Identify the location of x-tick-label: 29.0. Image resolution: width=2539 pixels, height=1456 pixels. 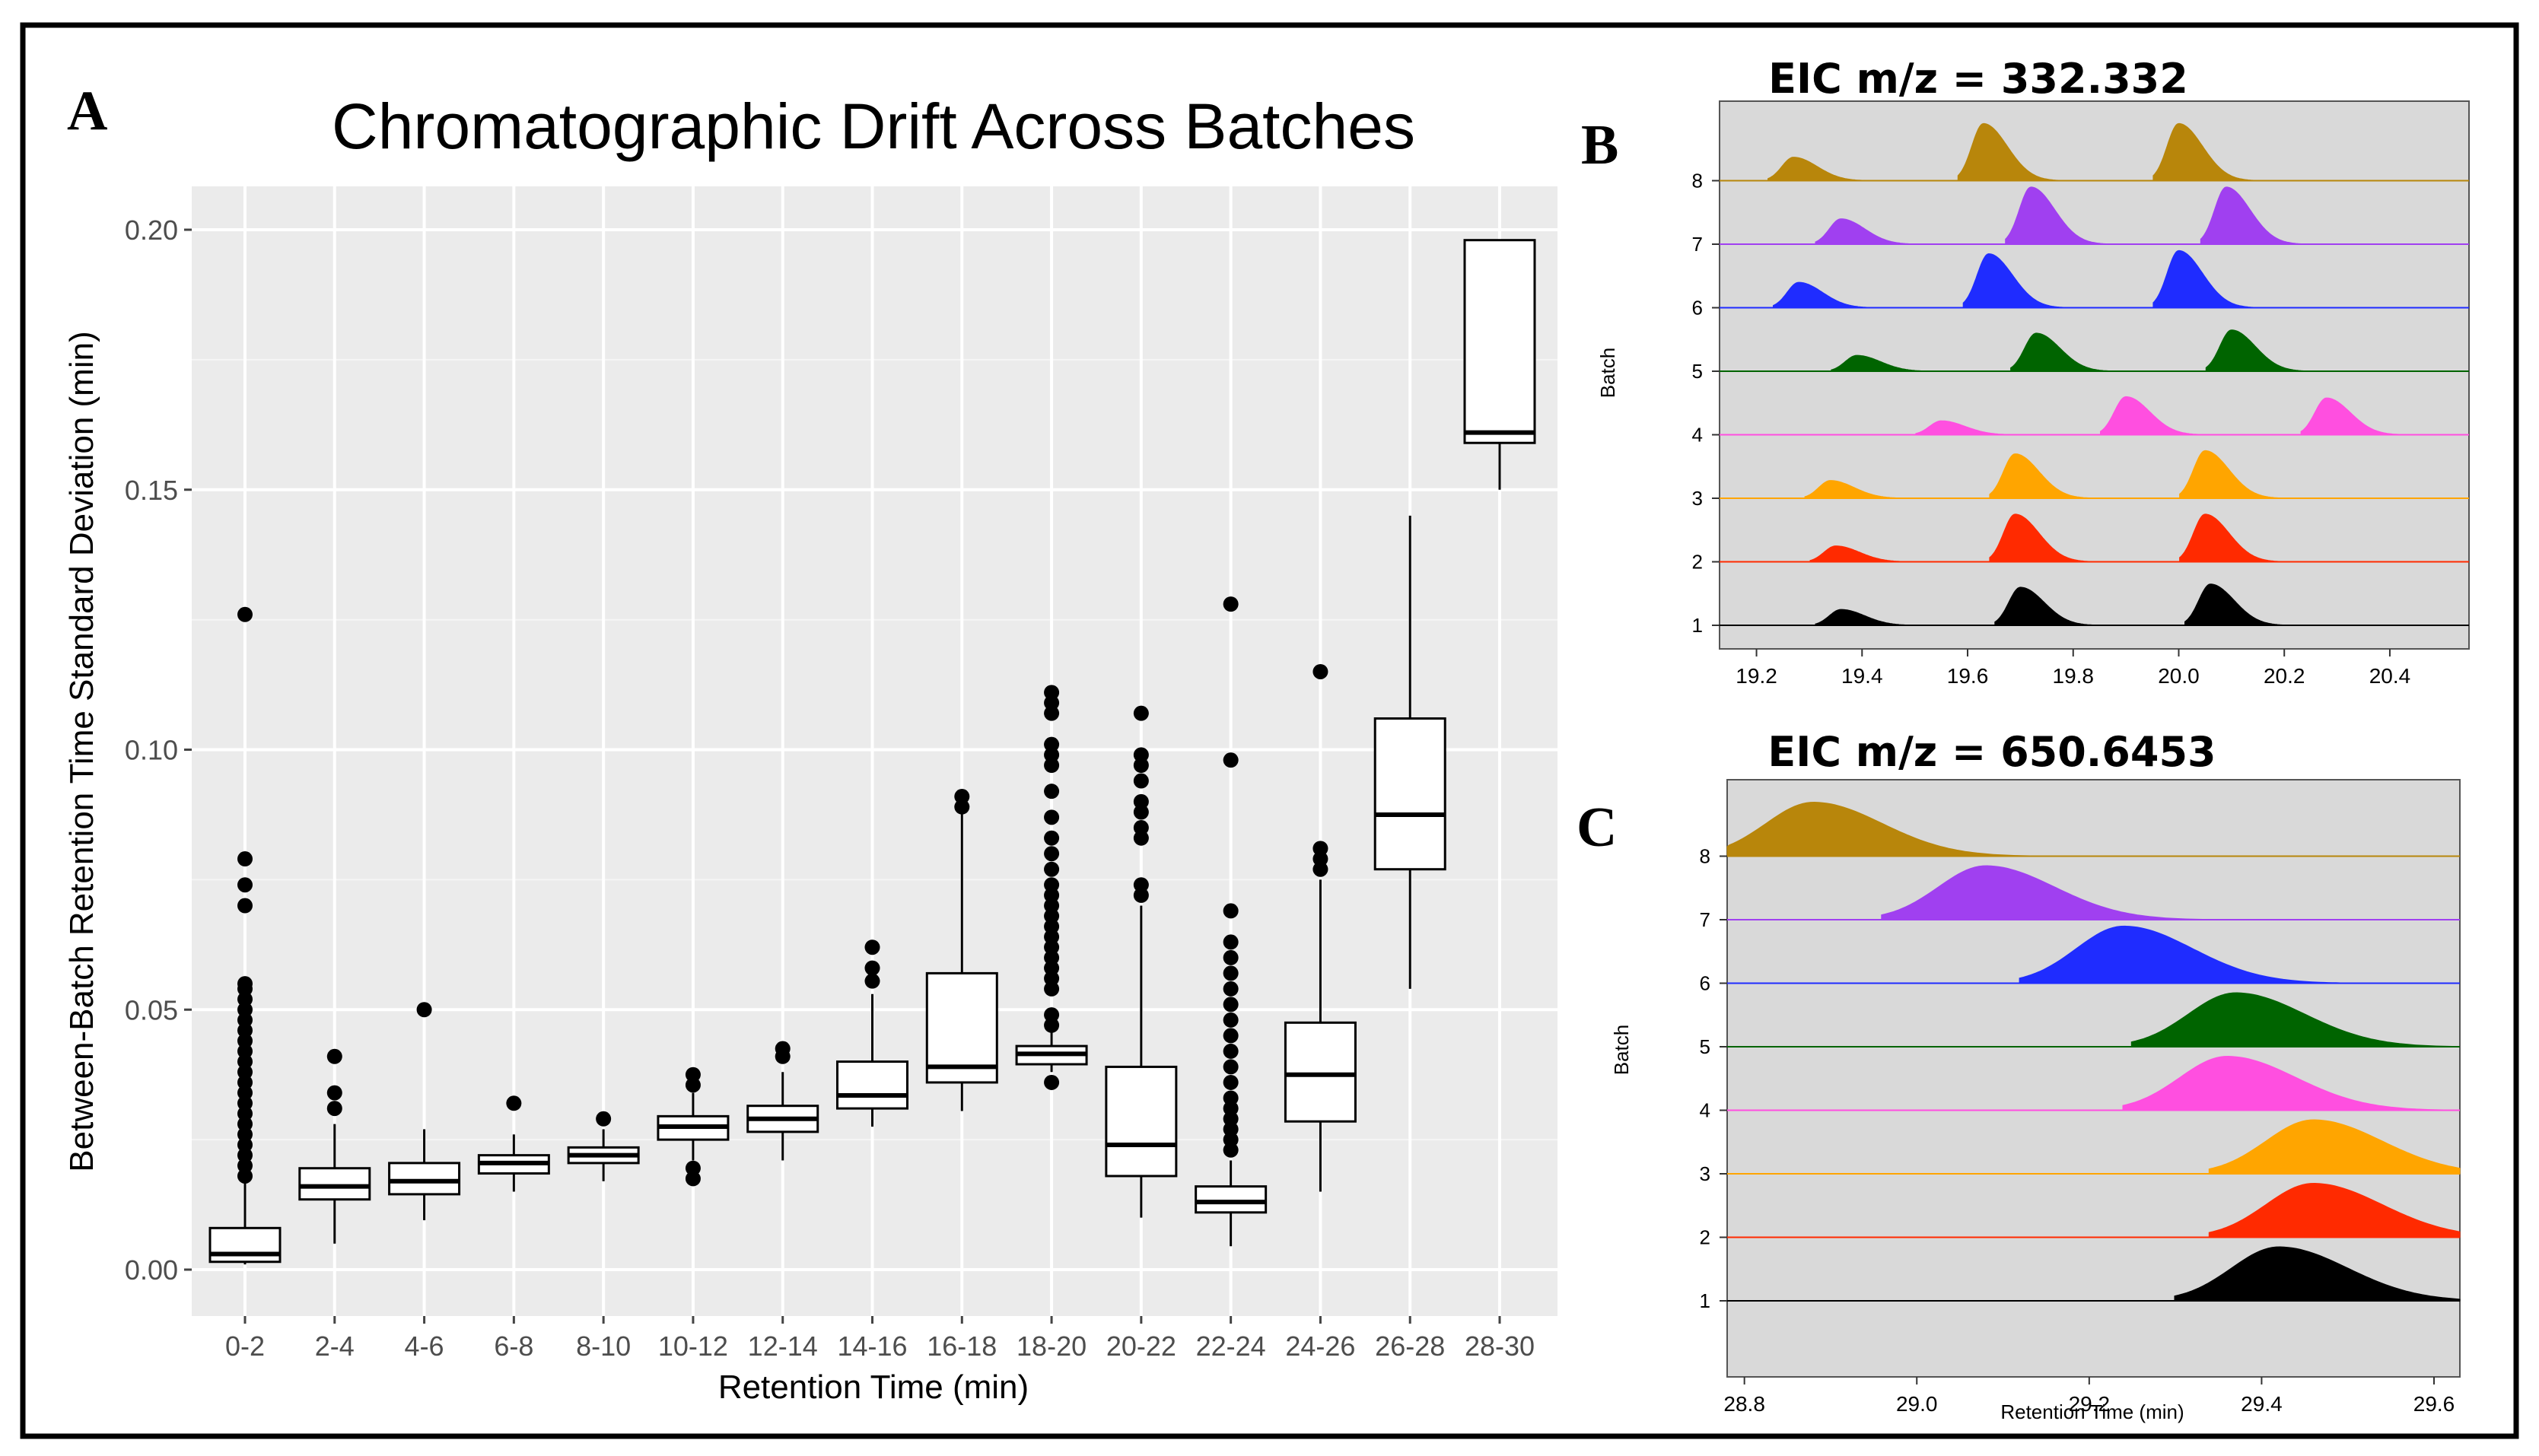
(1917, 1404).